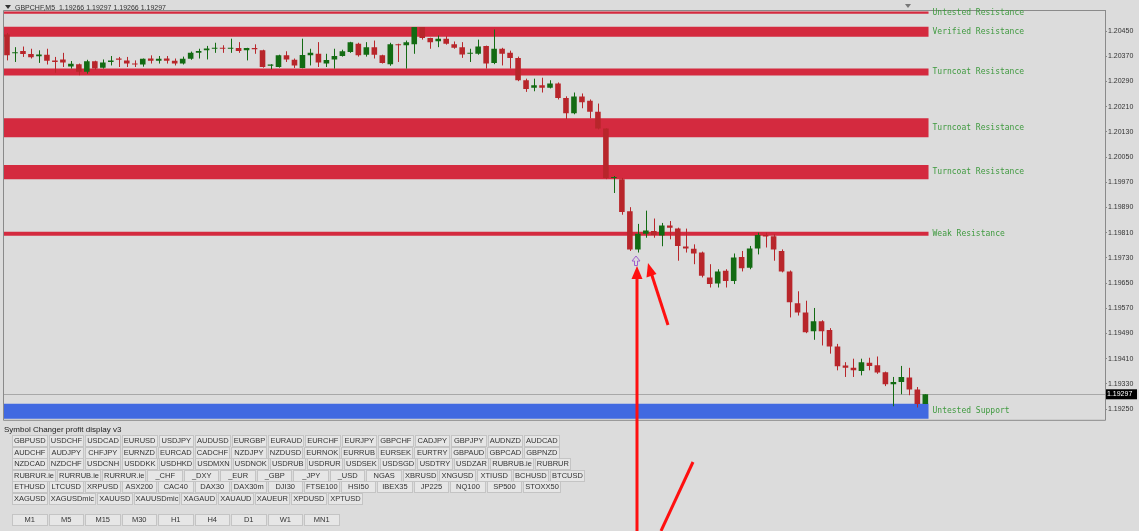 The height and width of the screenshot is (531, 1139). Describe the element at coordinates (978, 31) in the screenshot. I see `band-label: Verified Resistance` at that location.